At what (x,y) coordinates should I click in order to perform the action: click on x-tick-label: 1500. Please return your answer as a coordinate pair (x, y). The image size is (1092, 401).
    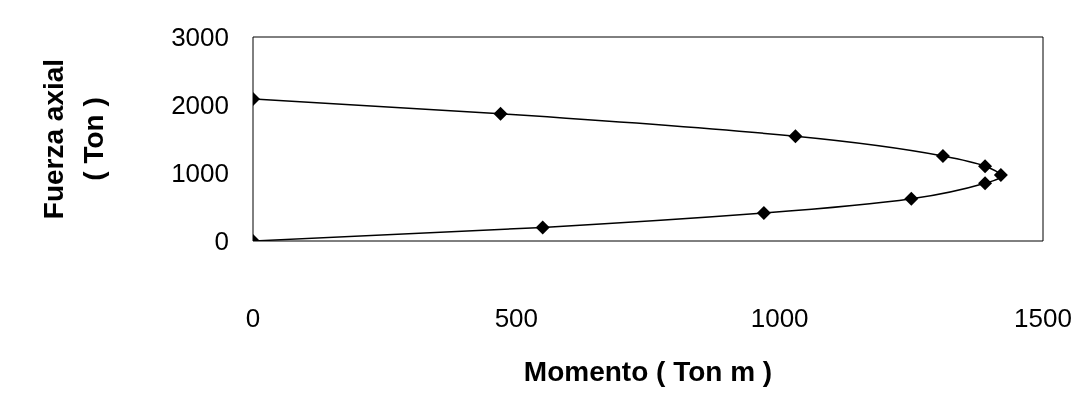
    Looking at the image, I should click on (1043, 318).